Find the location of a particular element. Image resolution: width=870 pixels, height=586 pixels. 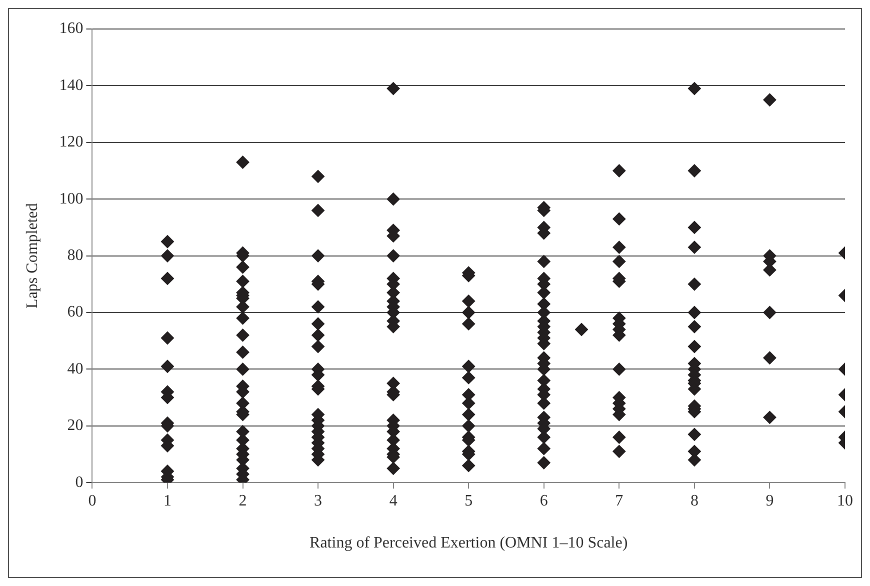

x-tick-label: 3 is located at coordinates (318, 501).